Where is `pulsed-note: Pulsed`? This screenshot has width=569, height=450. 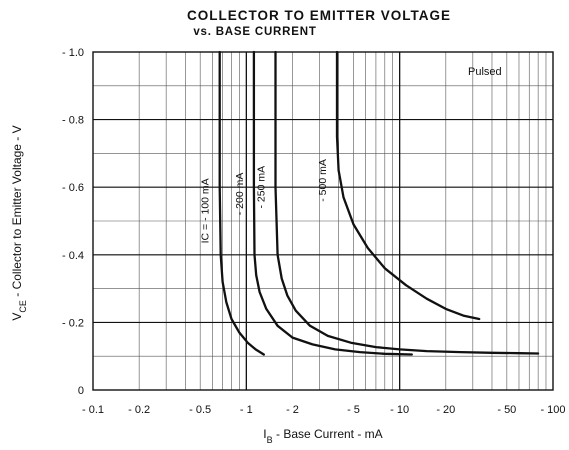 pulsed-note: Pulsed is located at coordinates (485, 72).